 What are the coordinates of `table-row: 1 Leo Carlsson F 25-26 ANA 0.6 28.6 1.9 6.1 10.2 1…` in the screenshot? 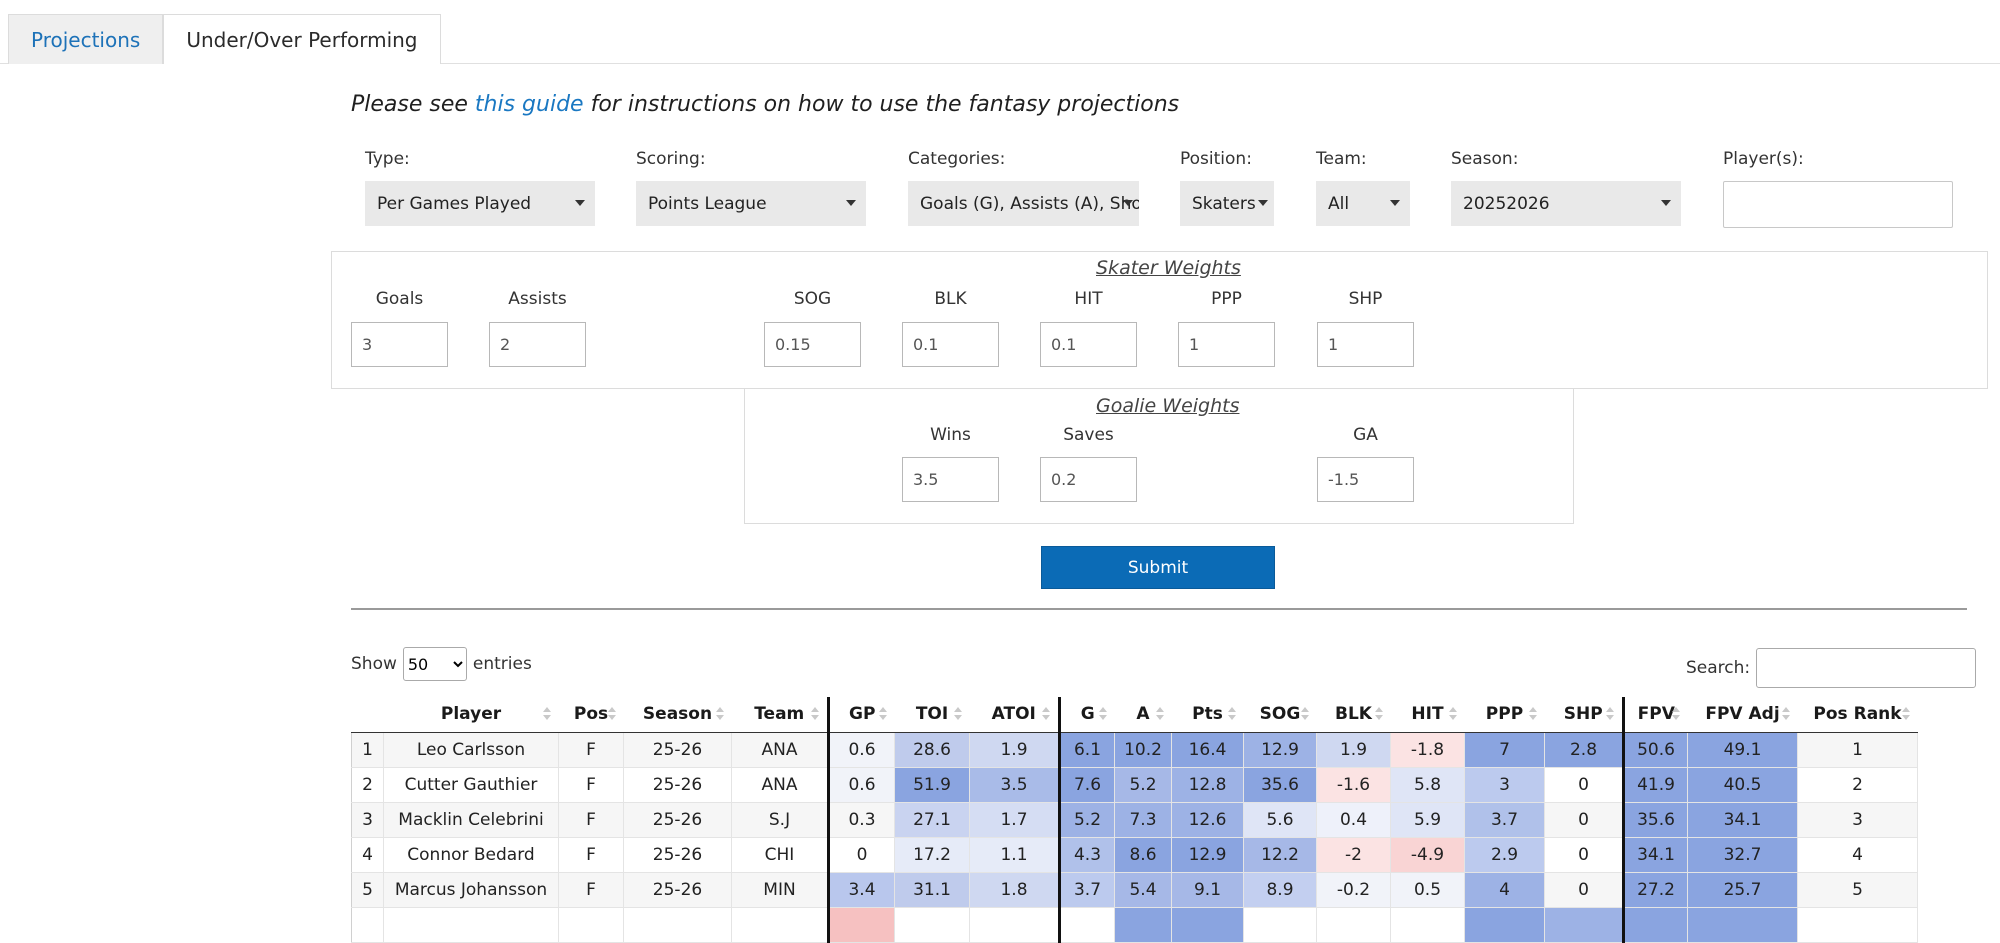 It's located at (1134, 749).